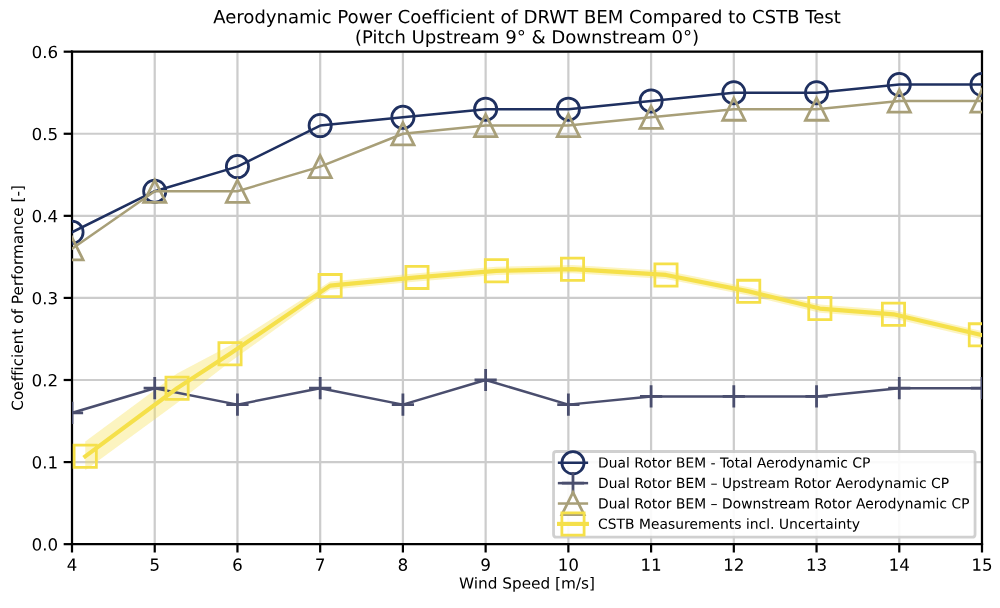  Describe the element at coordinates (568, 564) in the screenshot. I see `x-tick-label: 10` at that location.